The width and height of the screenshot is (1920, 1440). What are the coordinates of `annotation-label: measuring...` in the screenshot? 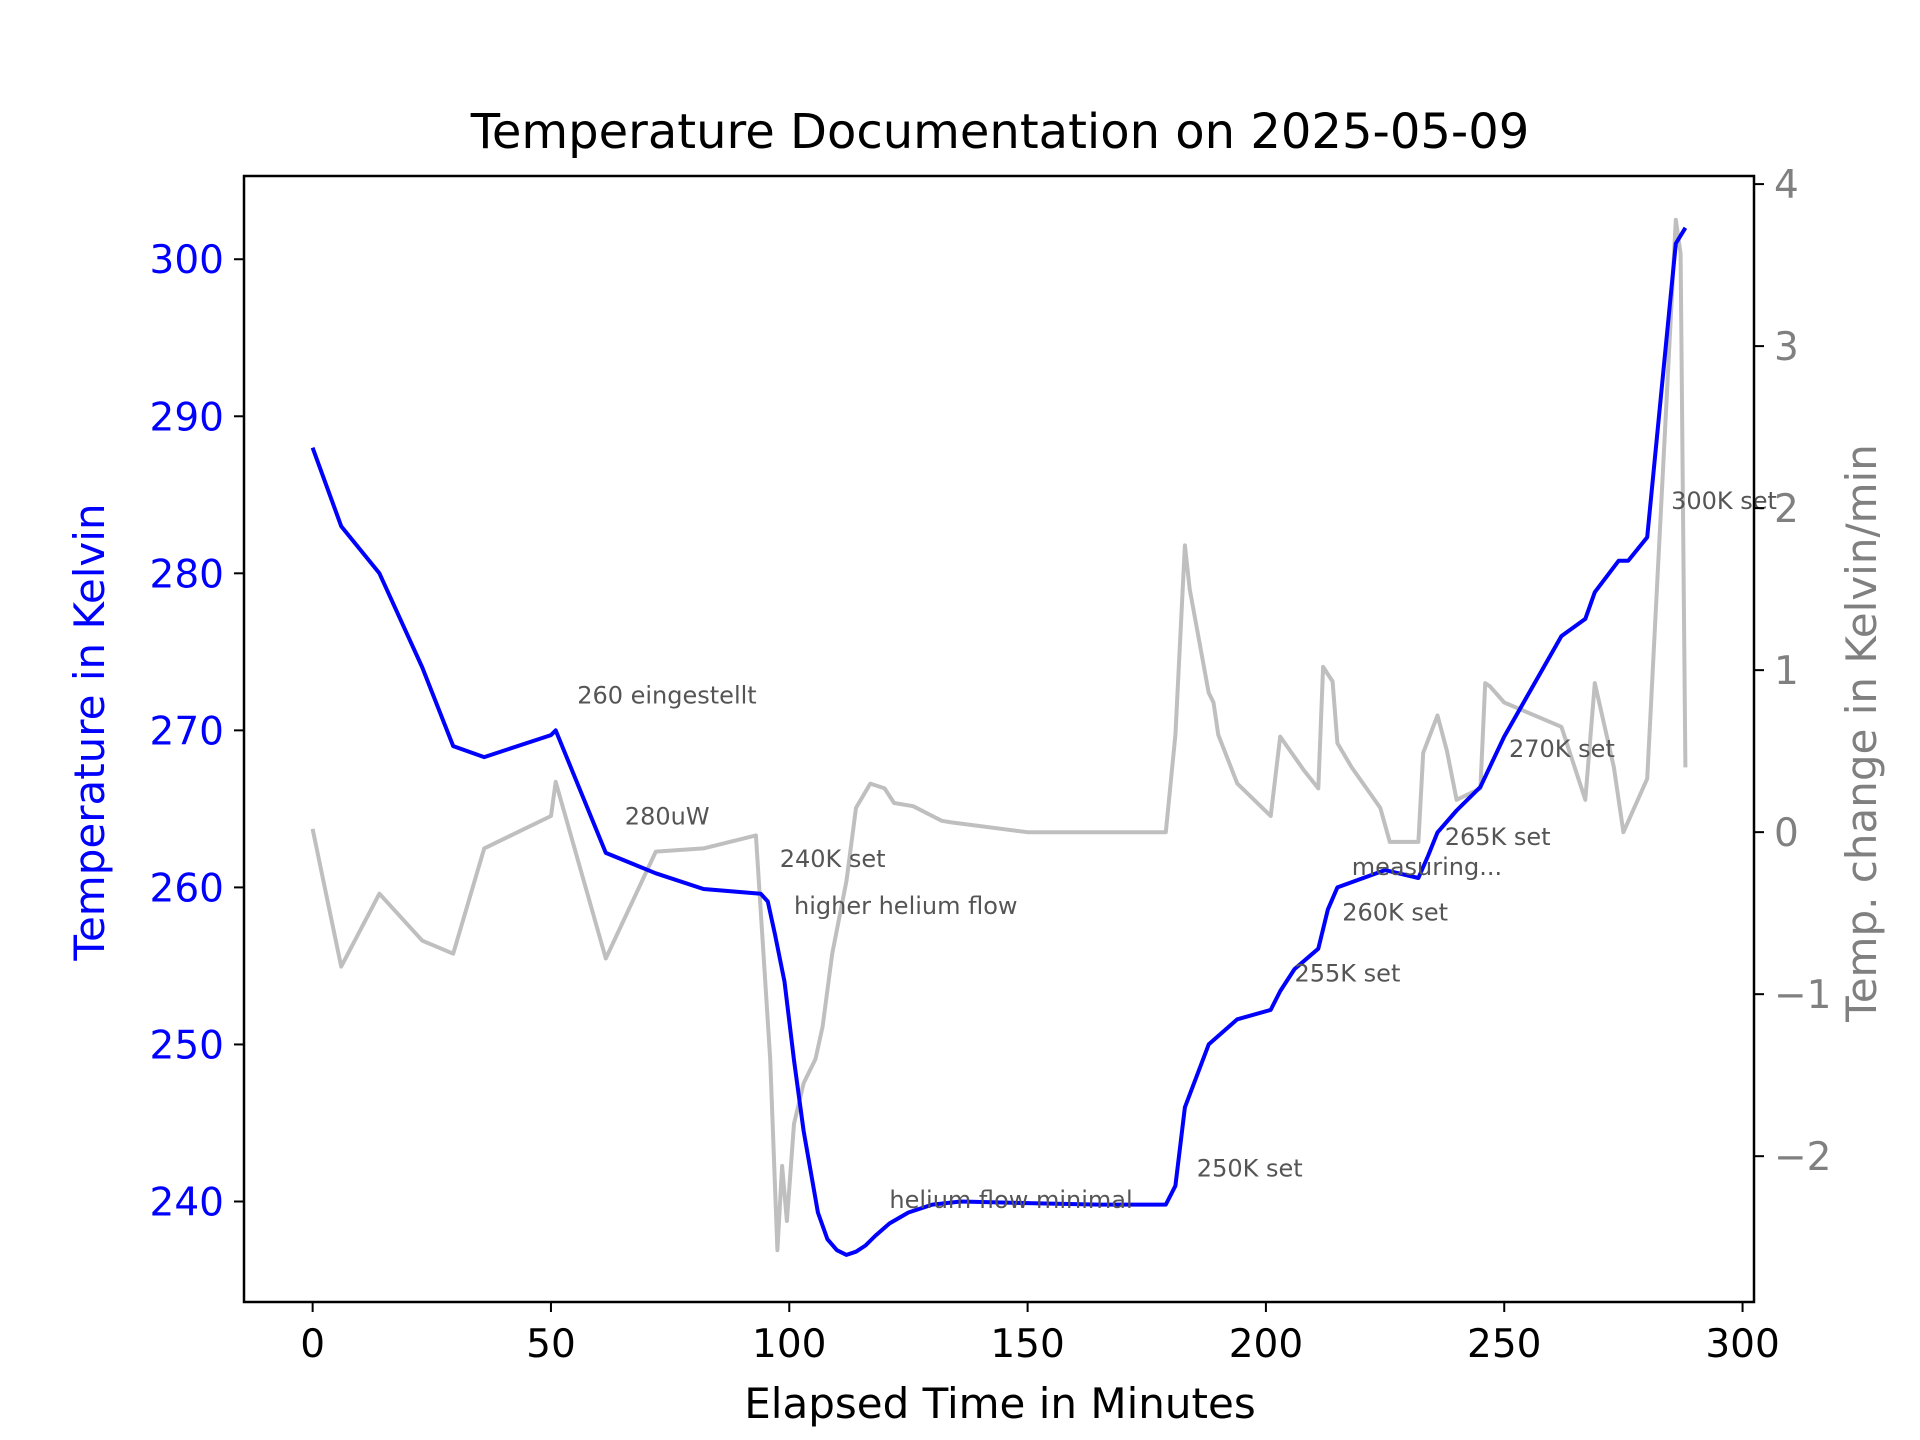 It's located at (1427, 867).